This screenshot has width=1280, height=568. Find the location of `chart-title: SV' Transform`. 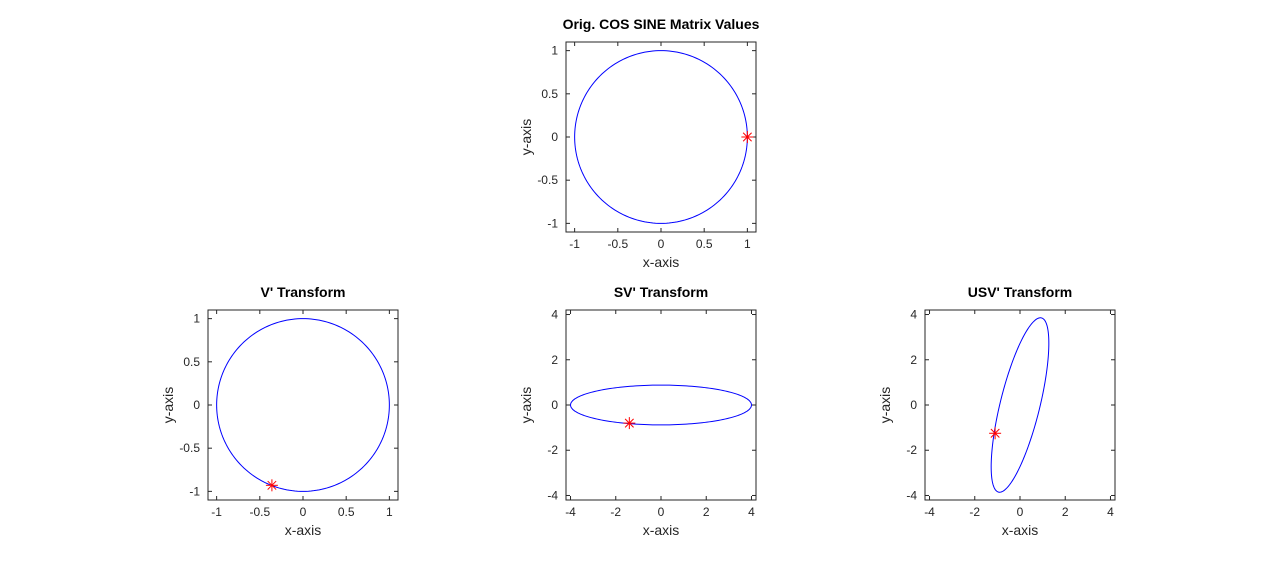

chart-title: SV' Transform is located at coordinates (661, 292).